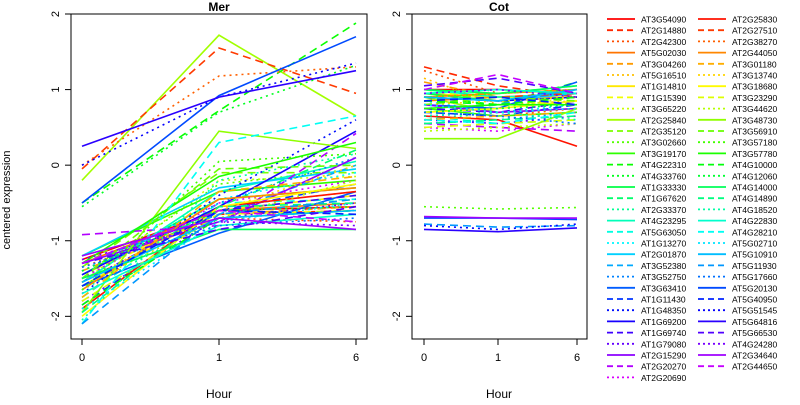 The image size is (800, 405). What do you see at coordinates (754, 300) in the screenshot?
I see `legend-label: AT5G40950` at bounding box center [754, 300].